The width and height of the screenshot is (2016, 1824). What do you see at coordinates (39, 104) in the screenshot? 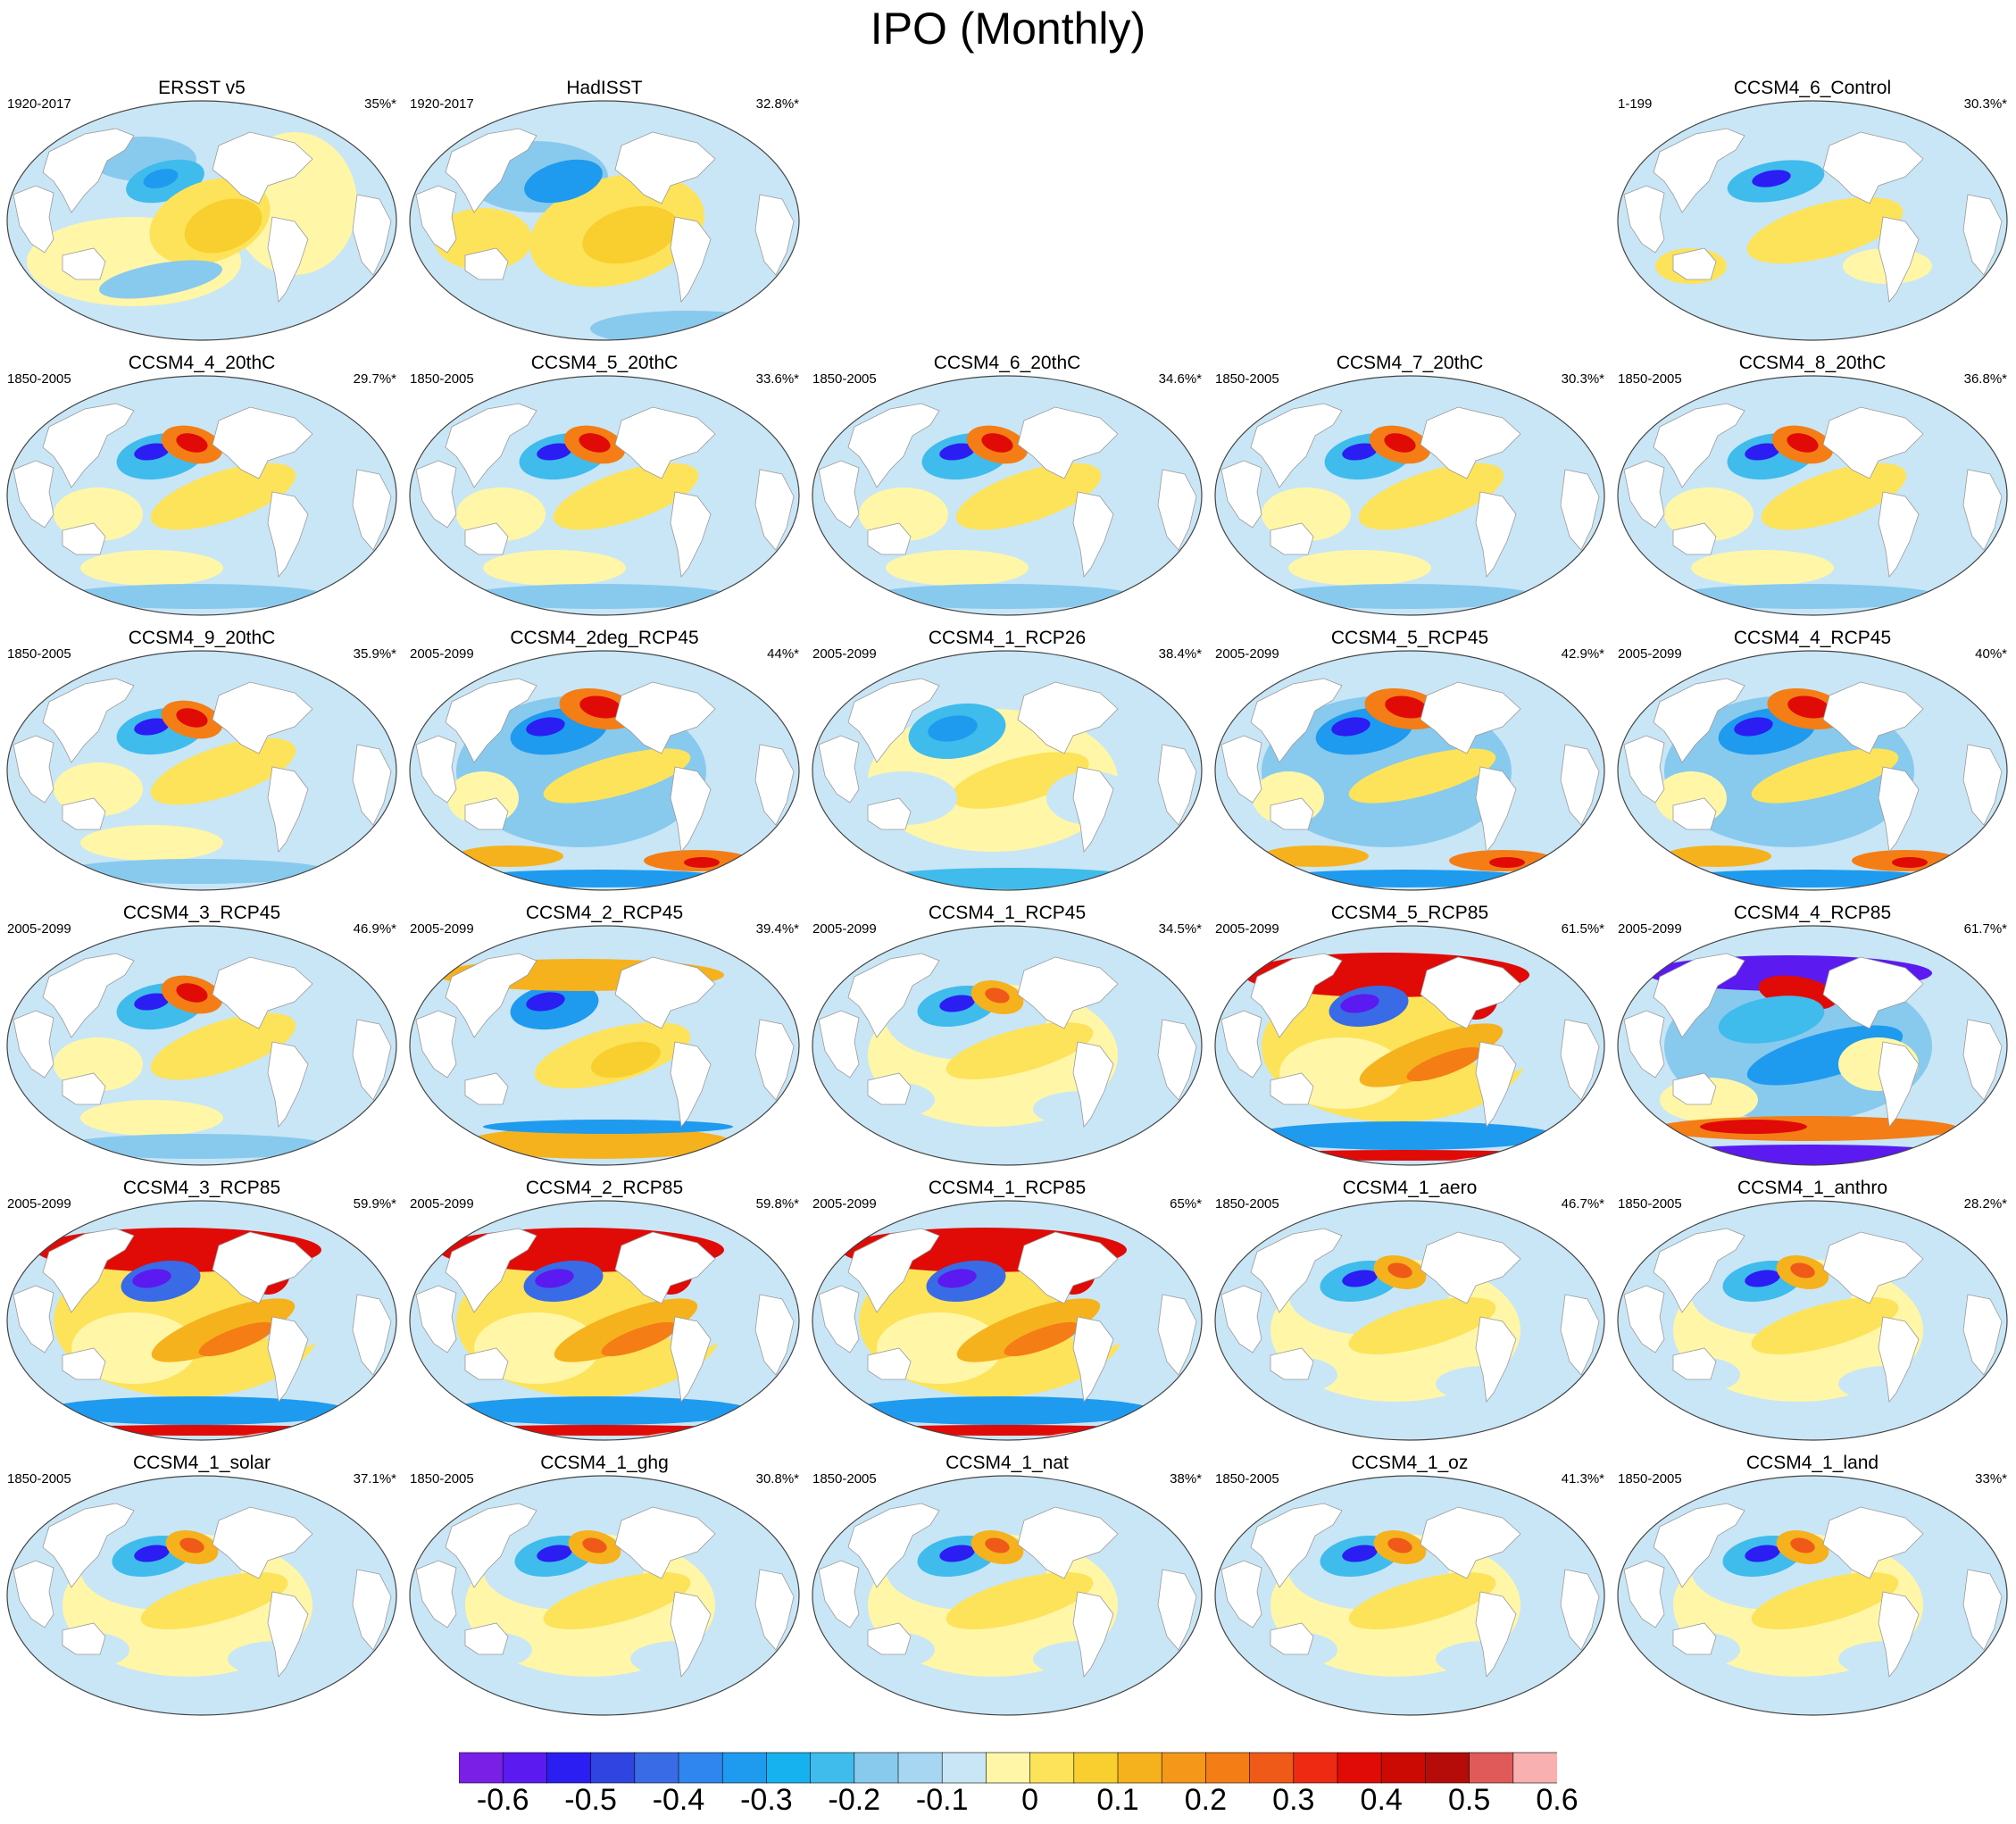
I see `panel-years: 1920-2017` at bounding box center [39, 104].